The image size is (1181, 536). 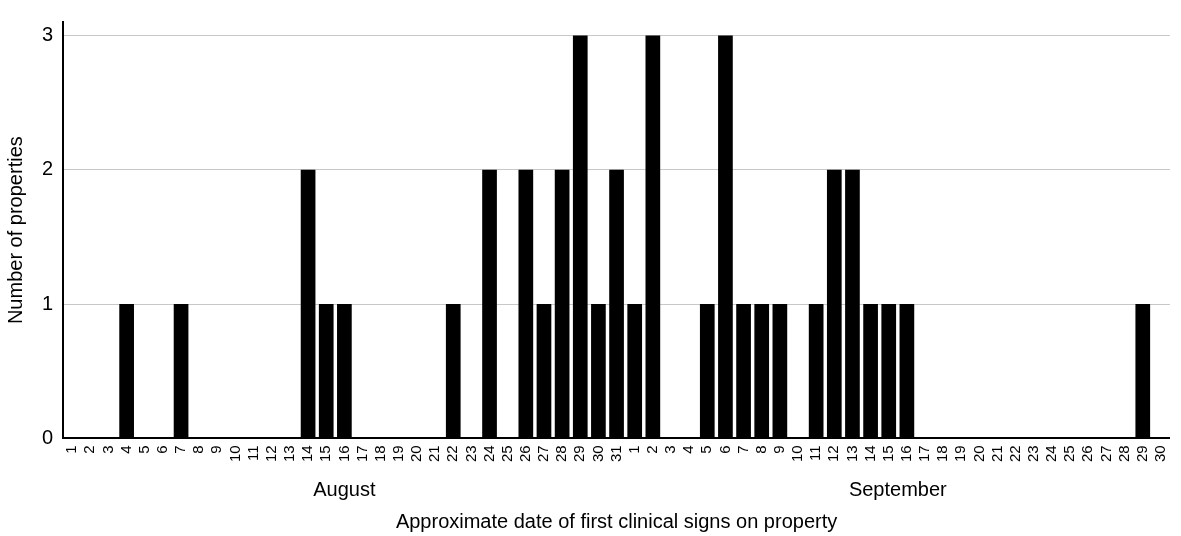 I want to click on x-tick-label: 31, so click(x=615, y=453).